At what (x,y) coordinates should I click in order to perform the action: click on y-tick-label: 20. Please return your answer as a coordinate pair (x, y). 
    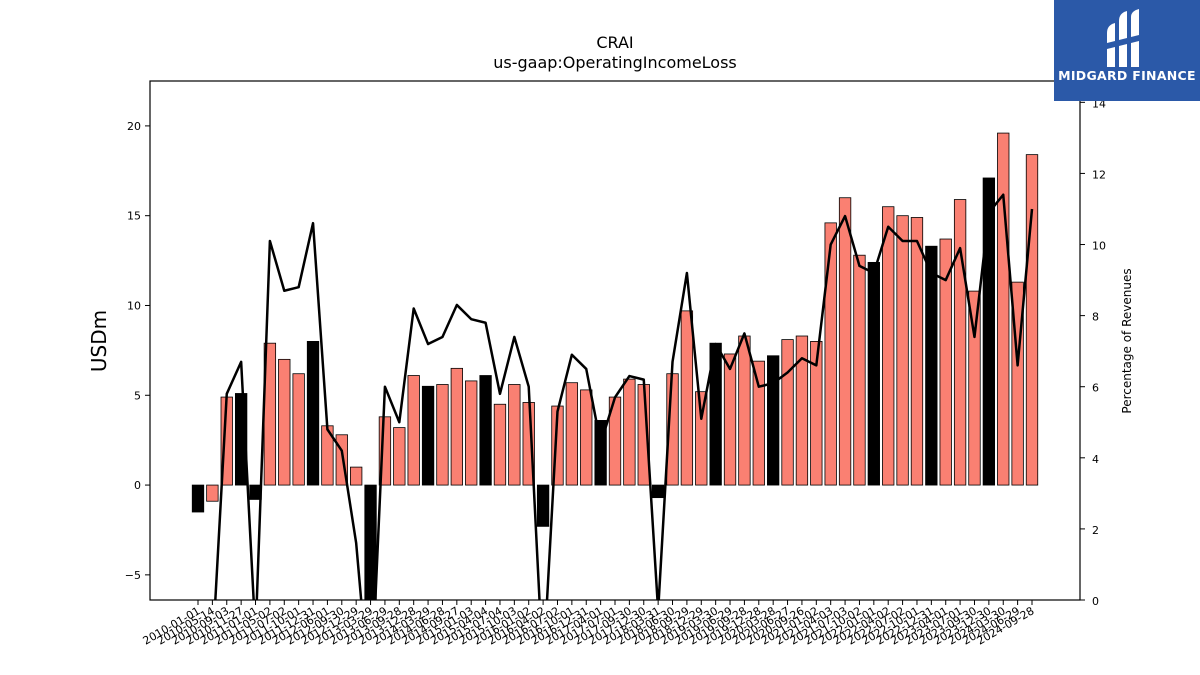
    Looking at the image, I should click on (134, 126).